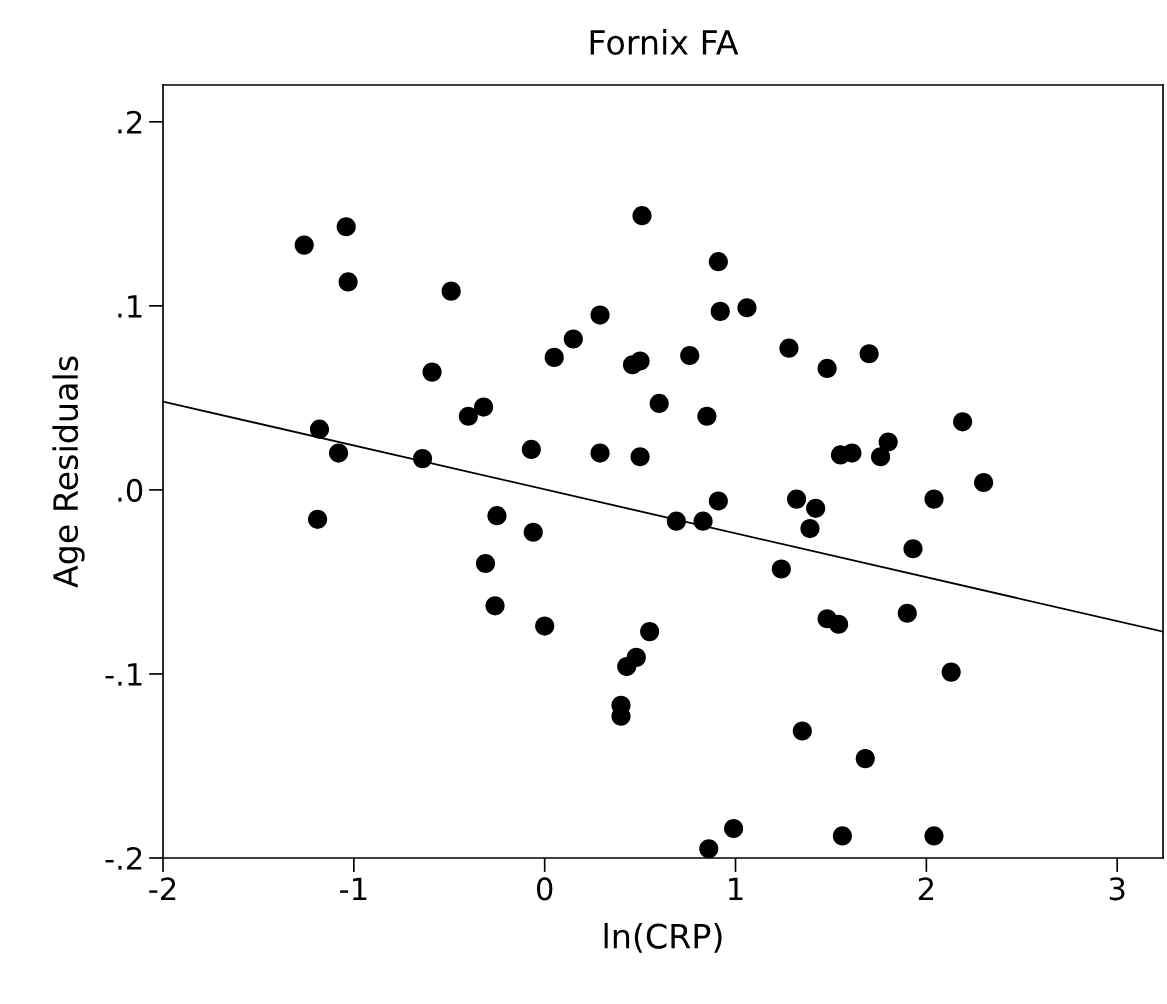 This screenshot has height=1004, width=1167. I want to click on y-axis-title: Age Residuals, so click(68, 472).